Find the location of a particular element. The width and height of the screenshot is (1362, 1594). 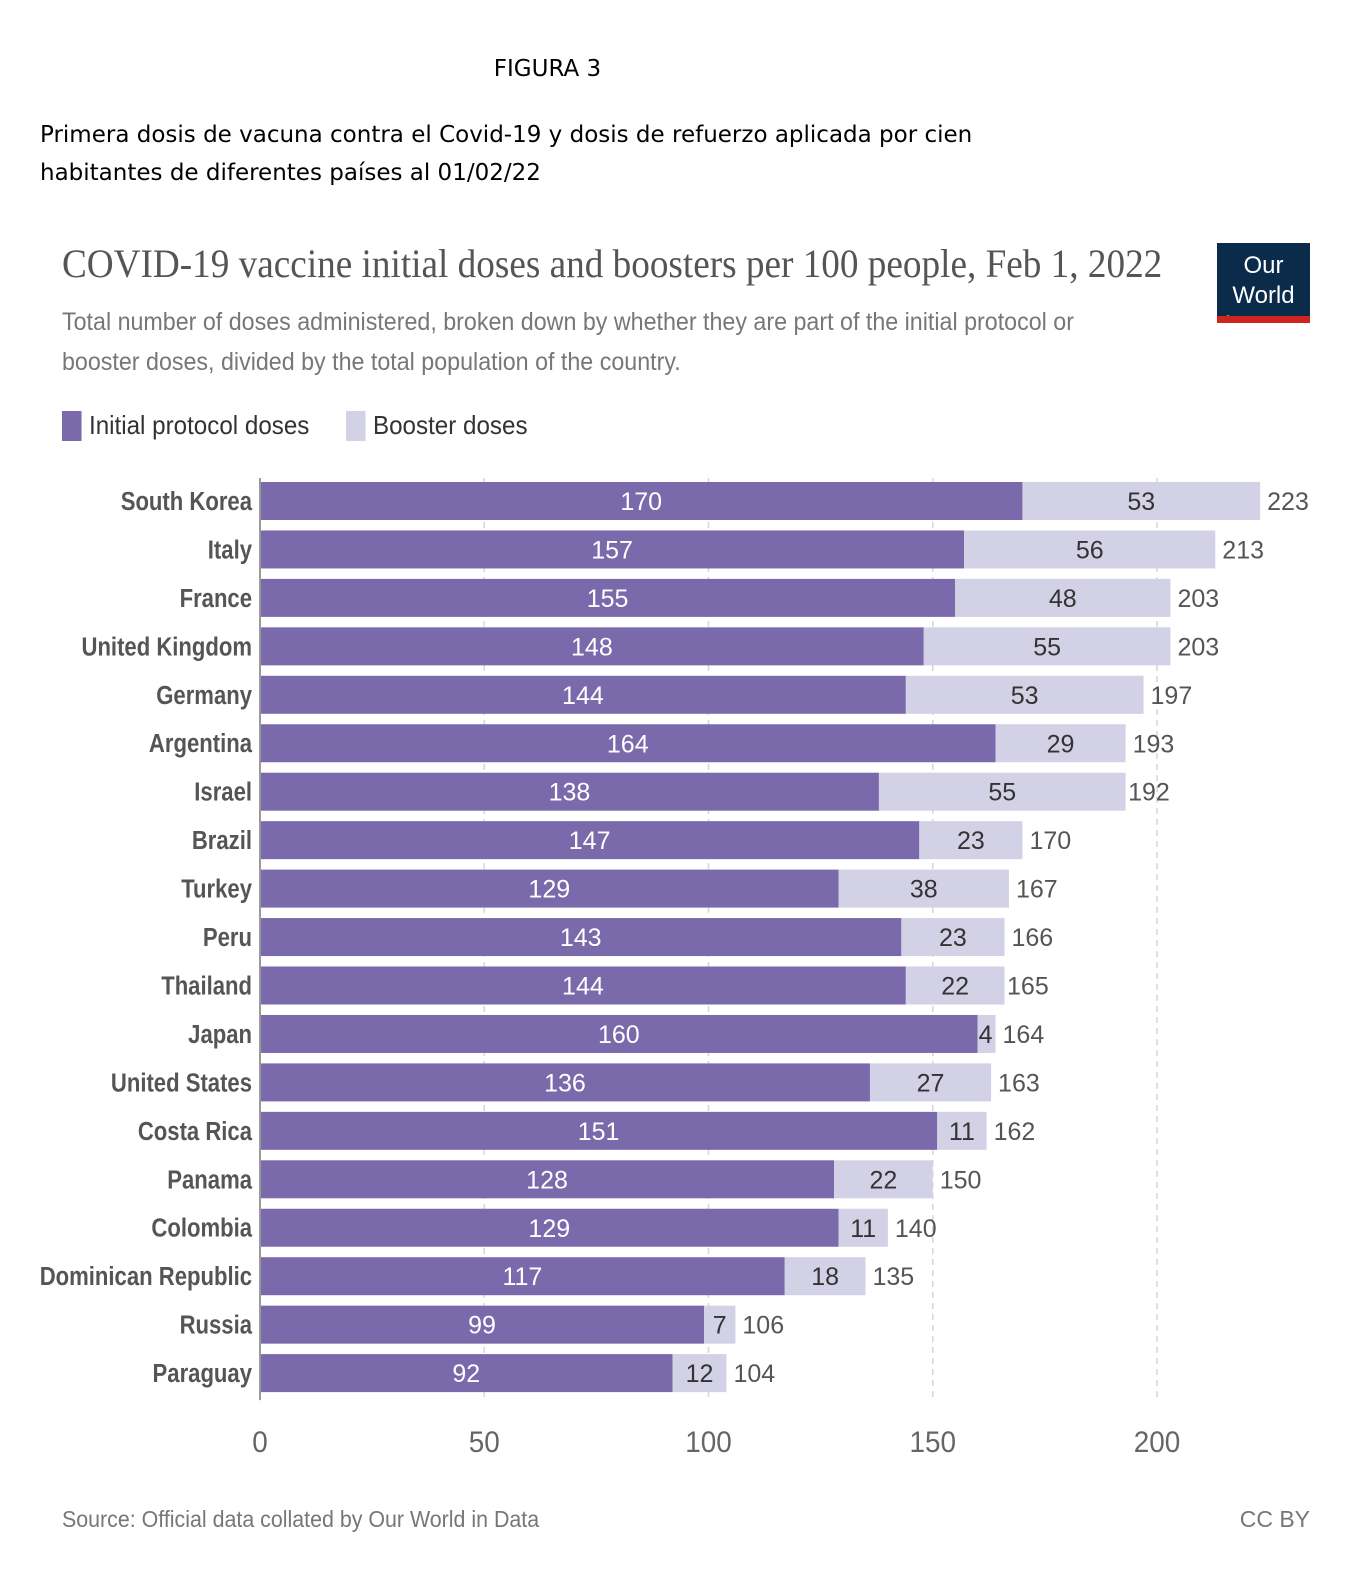

data-label-total: 170 is located at coordinates (1050, 841).